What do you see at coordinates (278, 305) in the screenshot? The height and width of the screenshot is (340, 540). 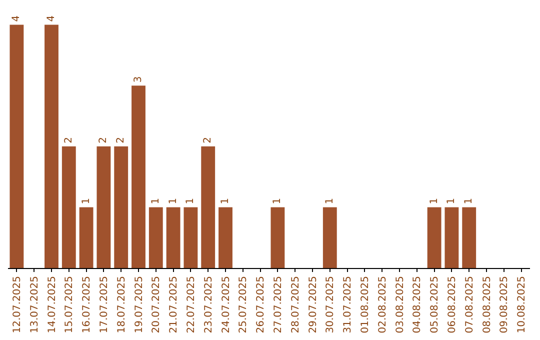 I see `x-tick-label: 27.07.2025` at bounding box center [278, 305].